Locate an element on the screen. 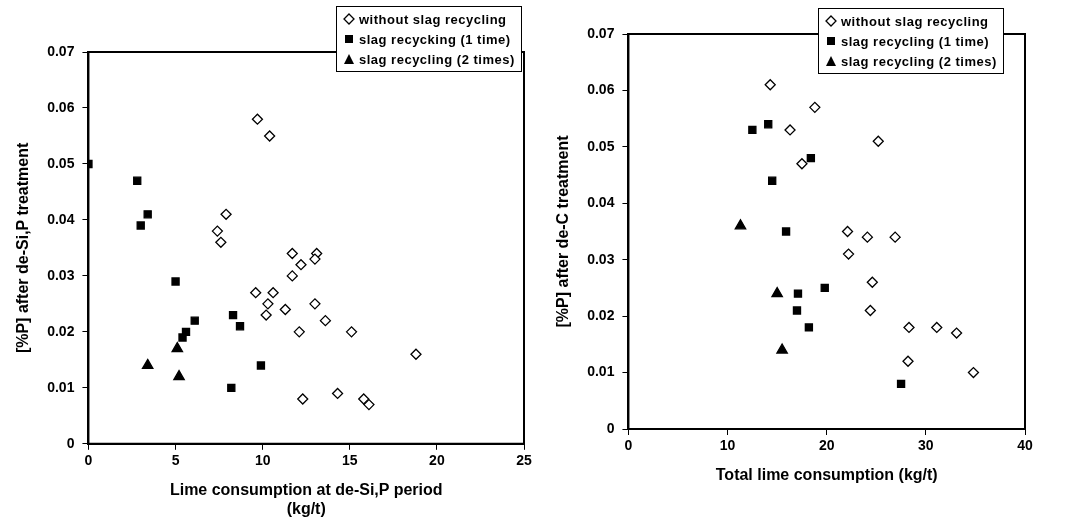 The width and height of the screenshot is (1077, 529). x-tick-label: 30 is located at coordinates (926, 445).